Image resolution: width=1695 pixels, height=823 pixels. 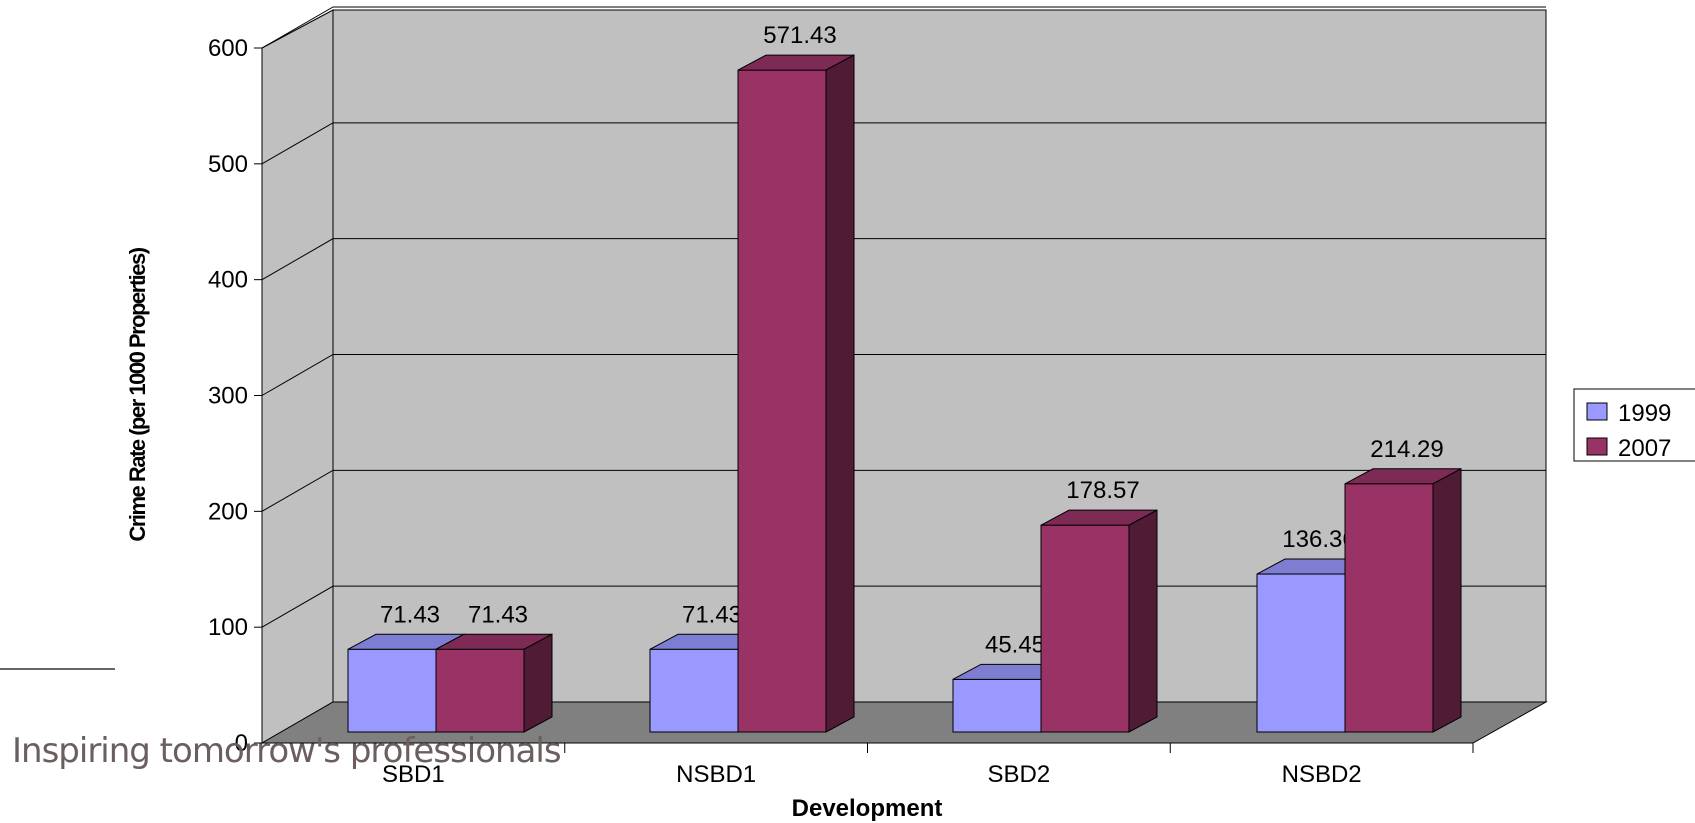 I want to click on y-tick-label: 200, so click(x=228, y=511).